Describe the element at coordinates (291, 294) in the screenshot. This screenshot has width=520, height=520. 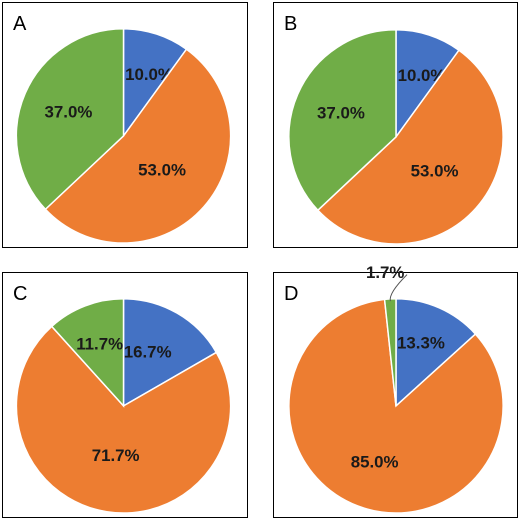
I see `panel-label-d: D` at that location.